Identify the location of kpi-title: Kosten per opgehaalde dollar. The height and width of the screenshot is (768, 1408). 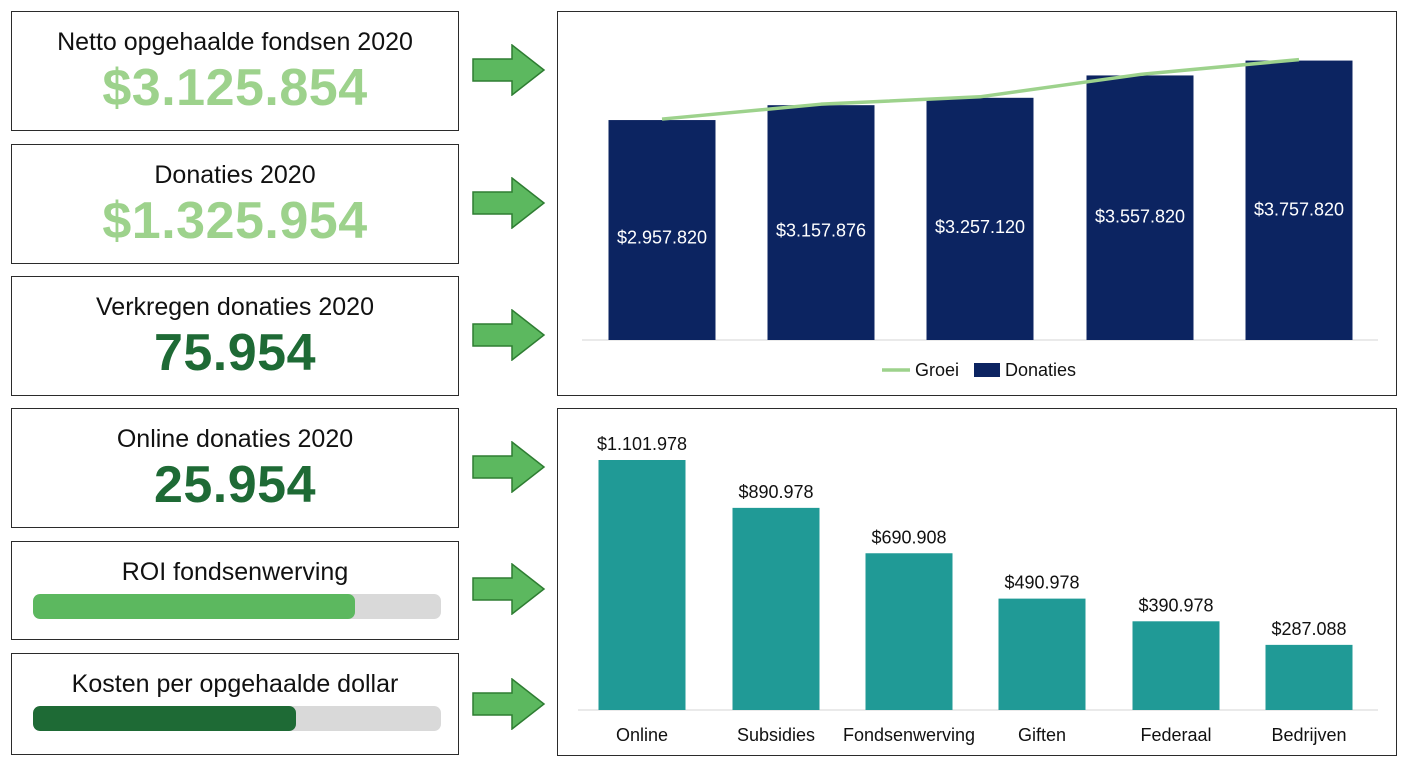
(235, 684).